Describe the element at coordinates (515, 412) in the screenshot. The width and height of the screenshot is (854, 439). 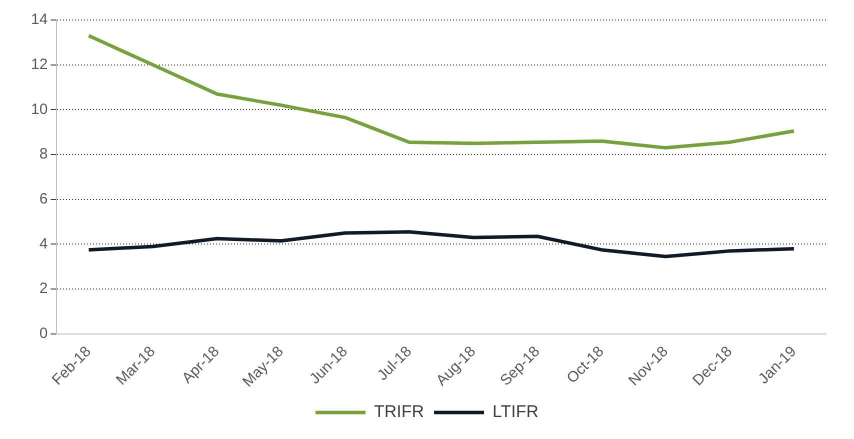
I see `legend-label: LTIFR` at that location.